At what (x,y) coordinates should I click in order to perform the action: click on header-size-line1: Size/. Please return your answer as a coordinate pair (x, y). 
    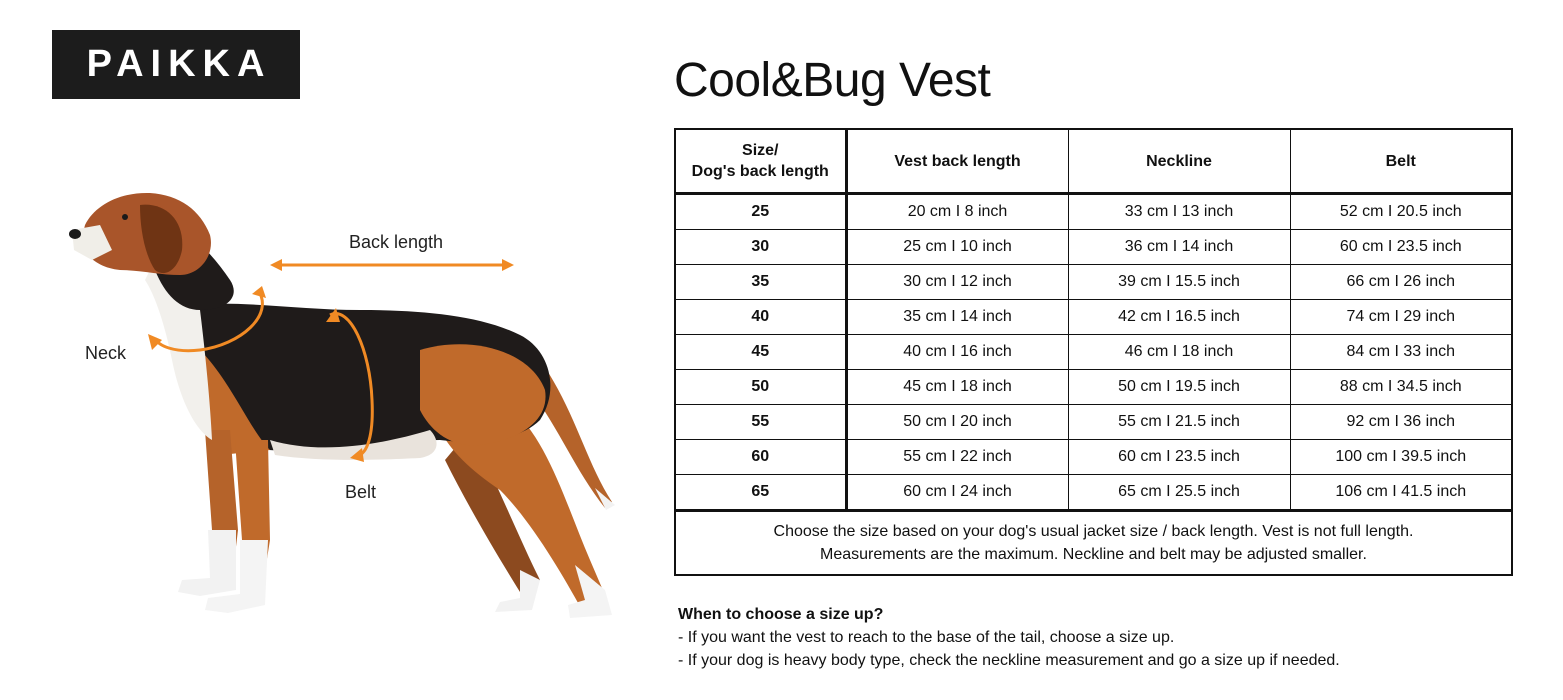
    Looking at the image, I should click on (760, 150).